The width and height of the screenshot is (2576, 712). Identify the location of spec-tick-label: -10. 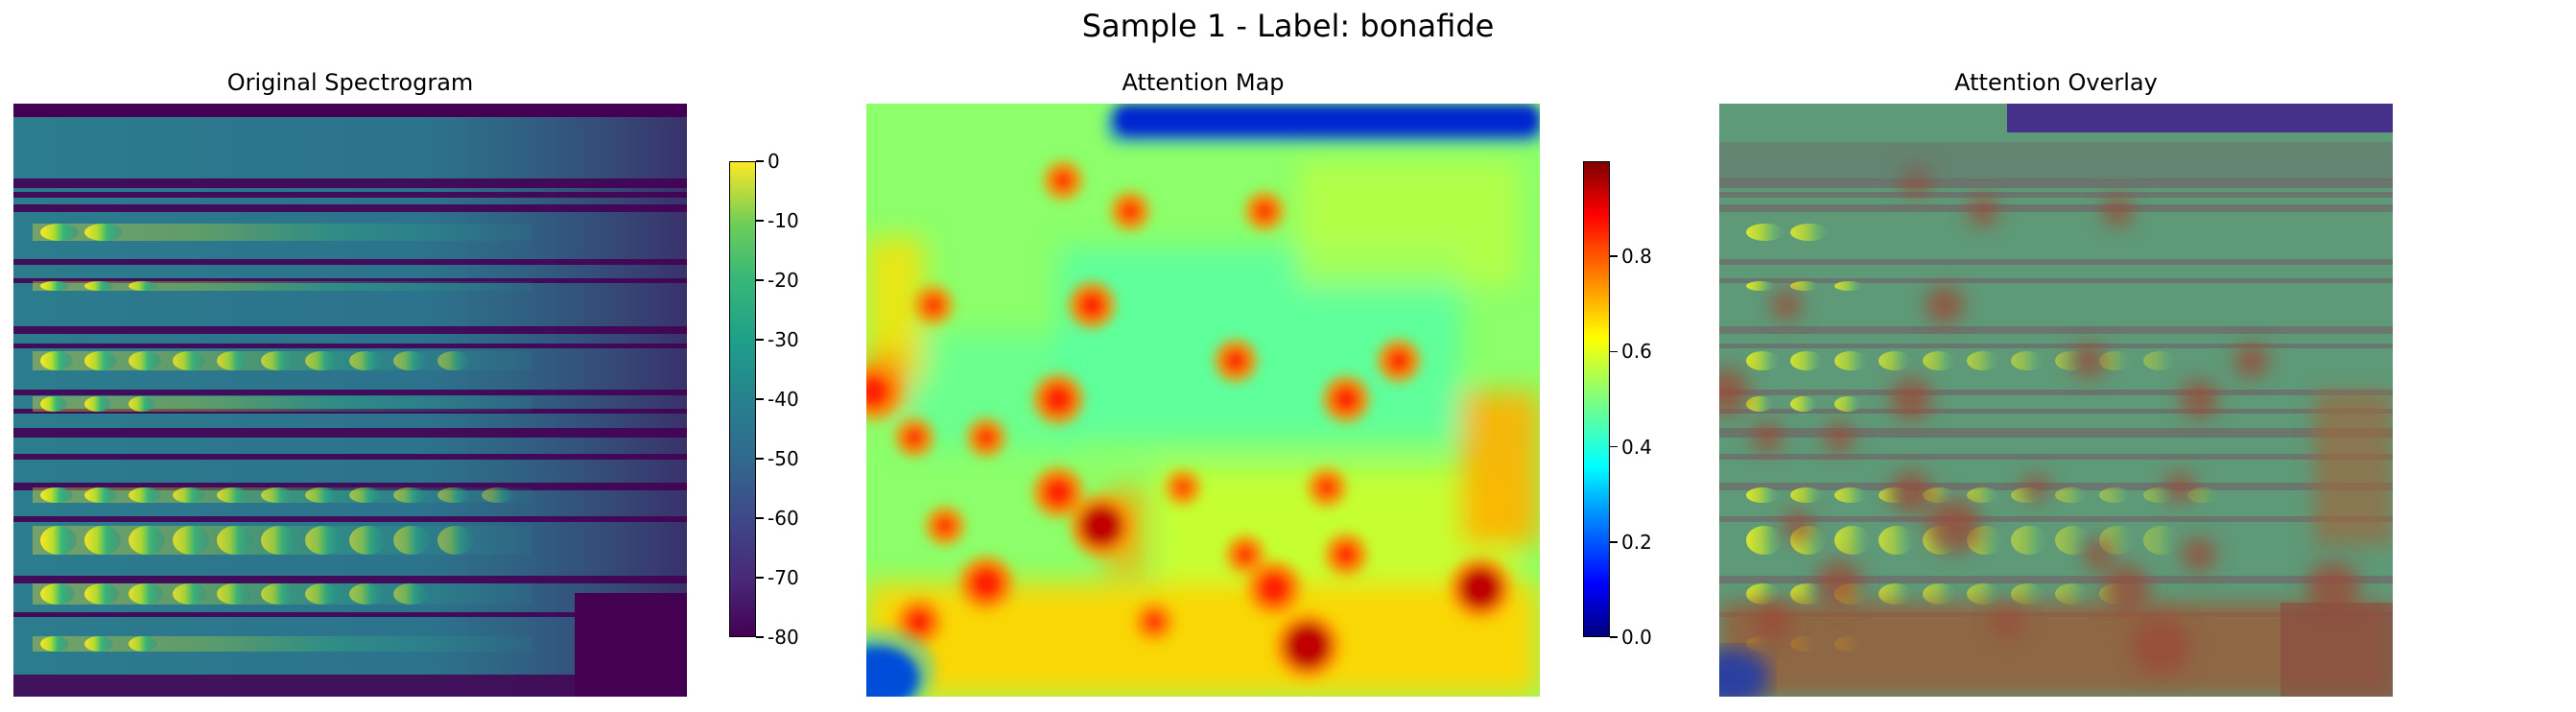
(783, 220).